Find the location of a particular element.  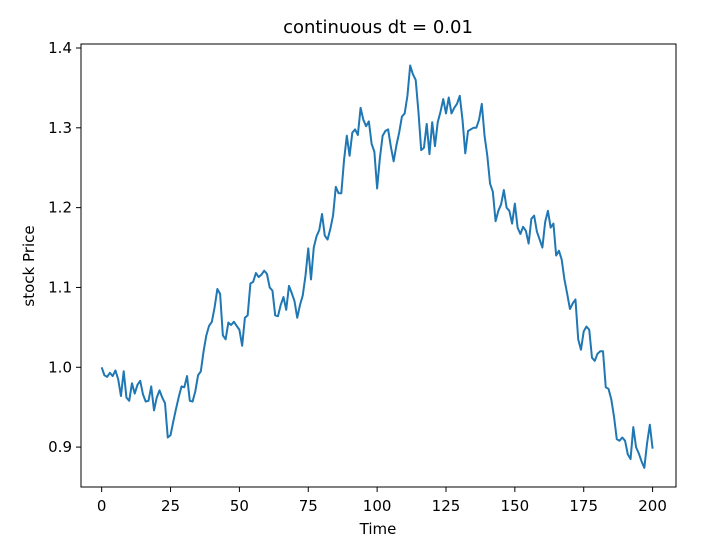

x-tick-label: 200 is located at coordinates (652, 506).